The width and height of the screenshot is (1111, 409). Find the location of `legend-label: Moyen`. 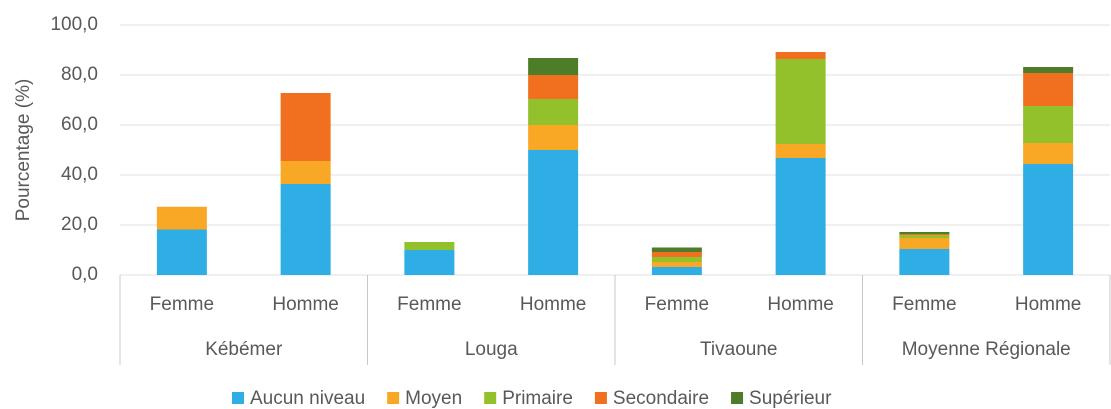

legend-label: Moyen is located at coordinates (433, 398).